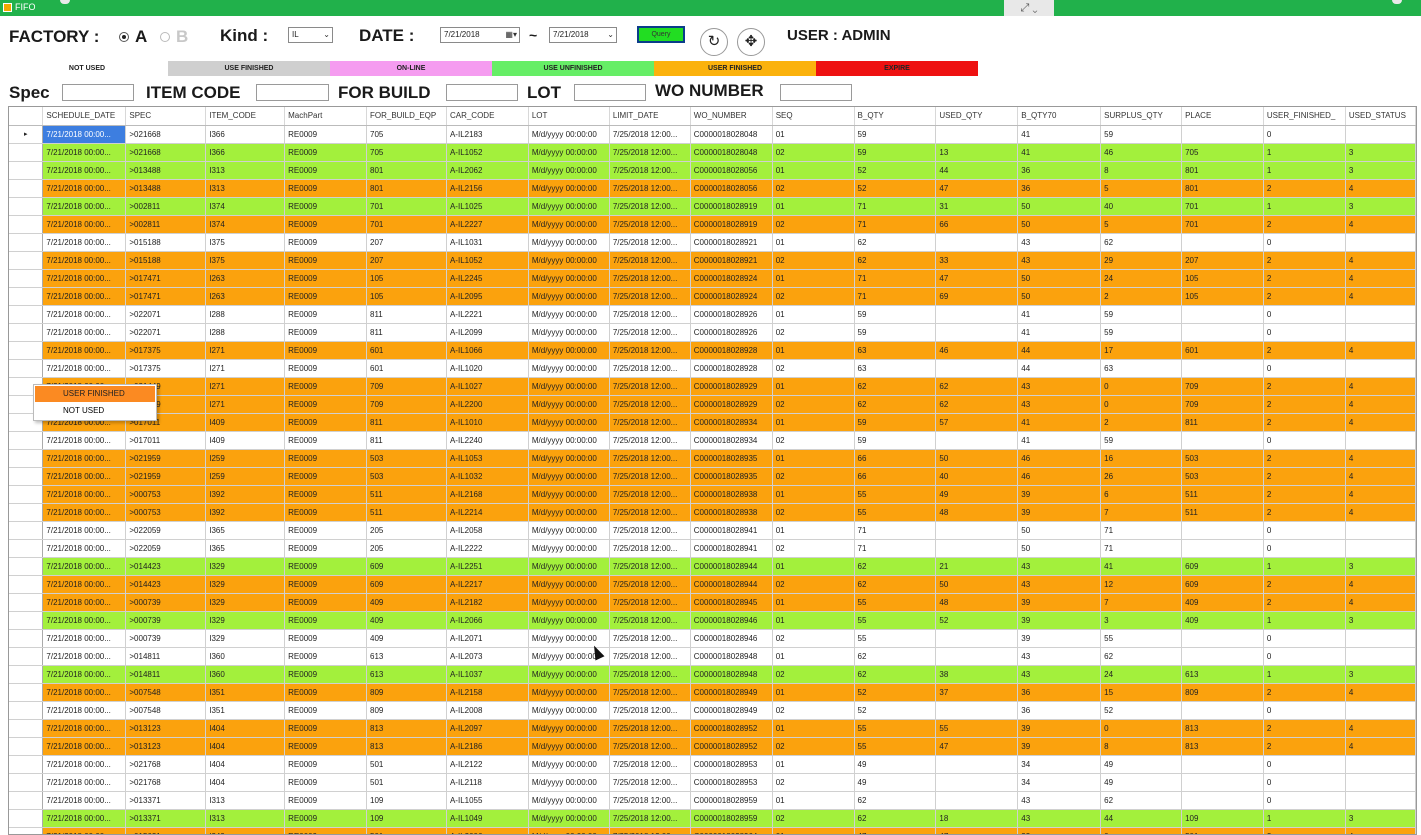  Describe the element at coordinates (731, 566) in the screenshot. I see `table-cell: C0000018028944` at that location.